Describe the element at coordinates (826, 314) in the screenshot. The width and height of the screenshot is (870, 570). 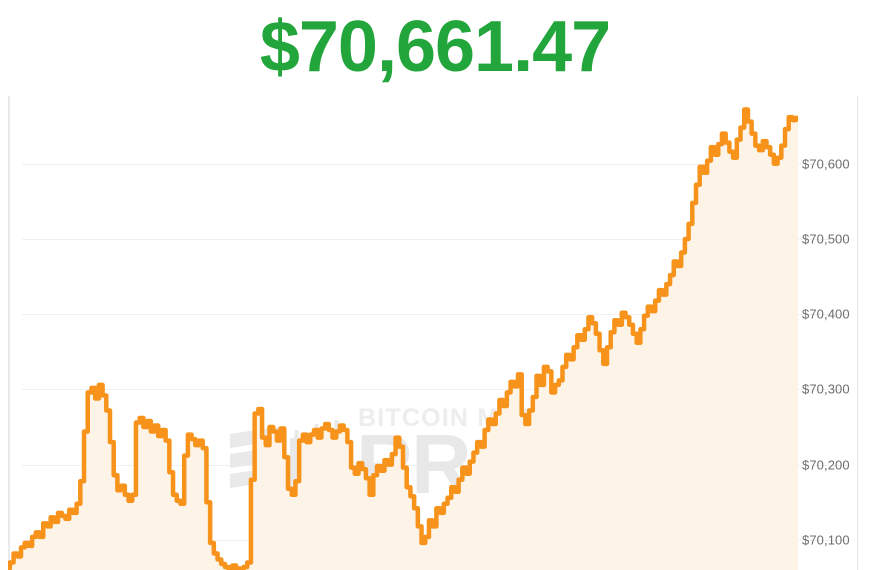
I see `y-axis-tick-label: $70,400` at that location.